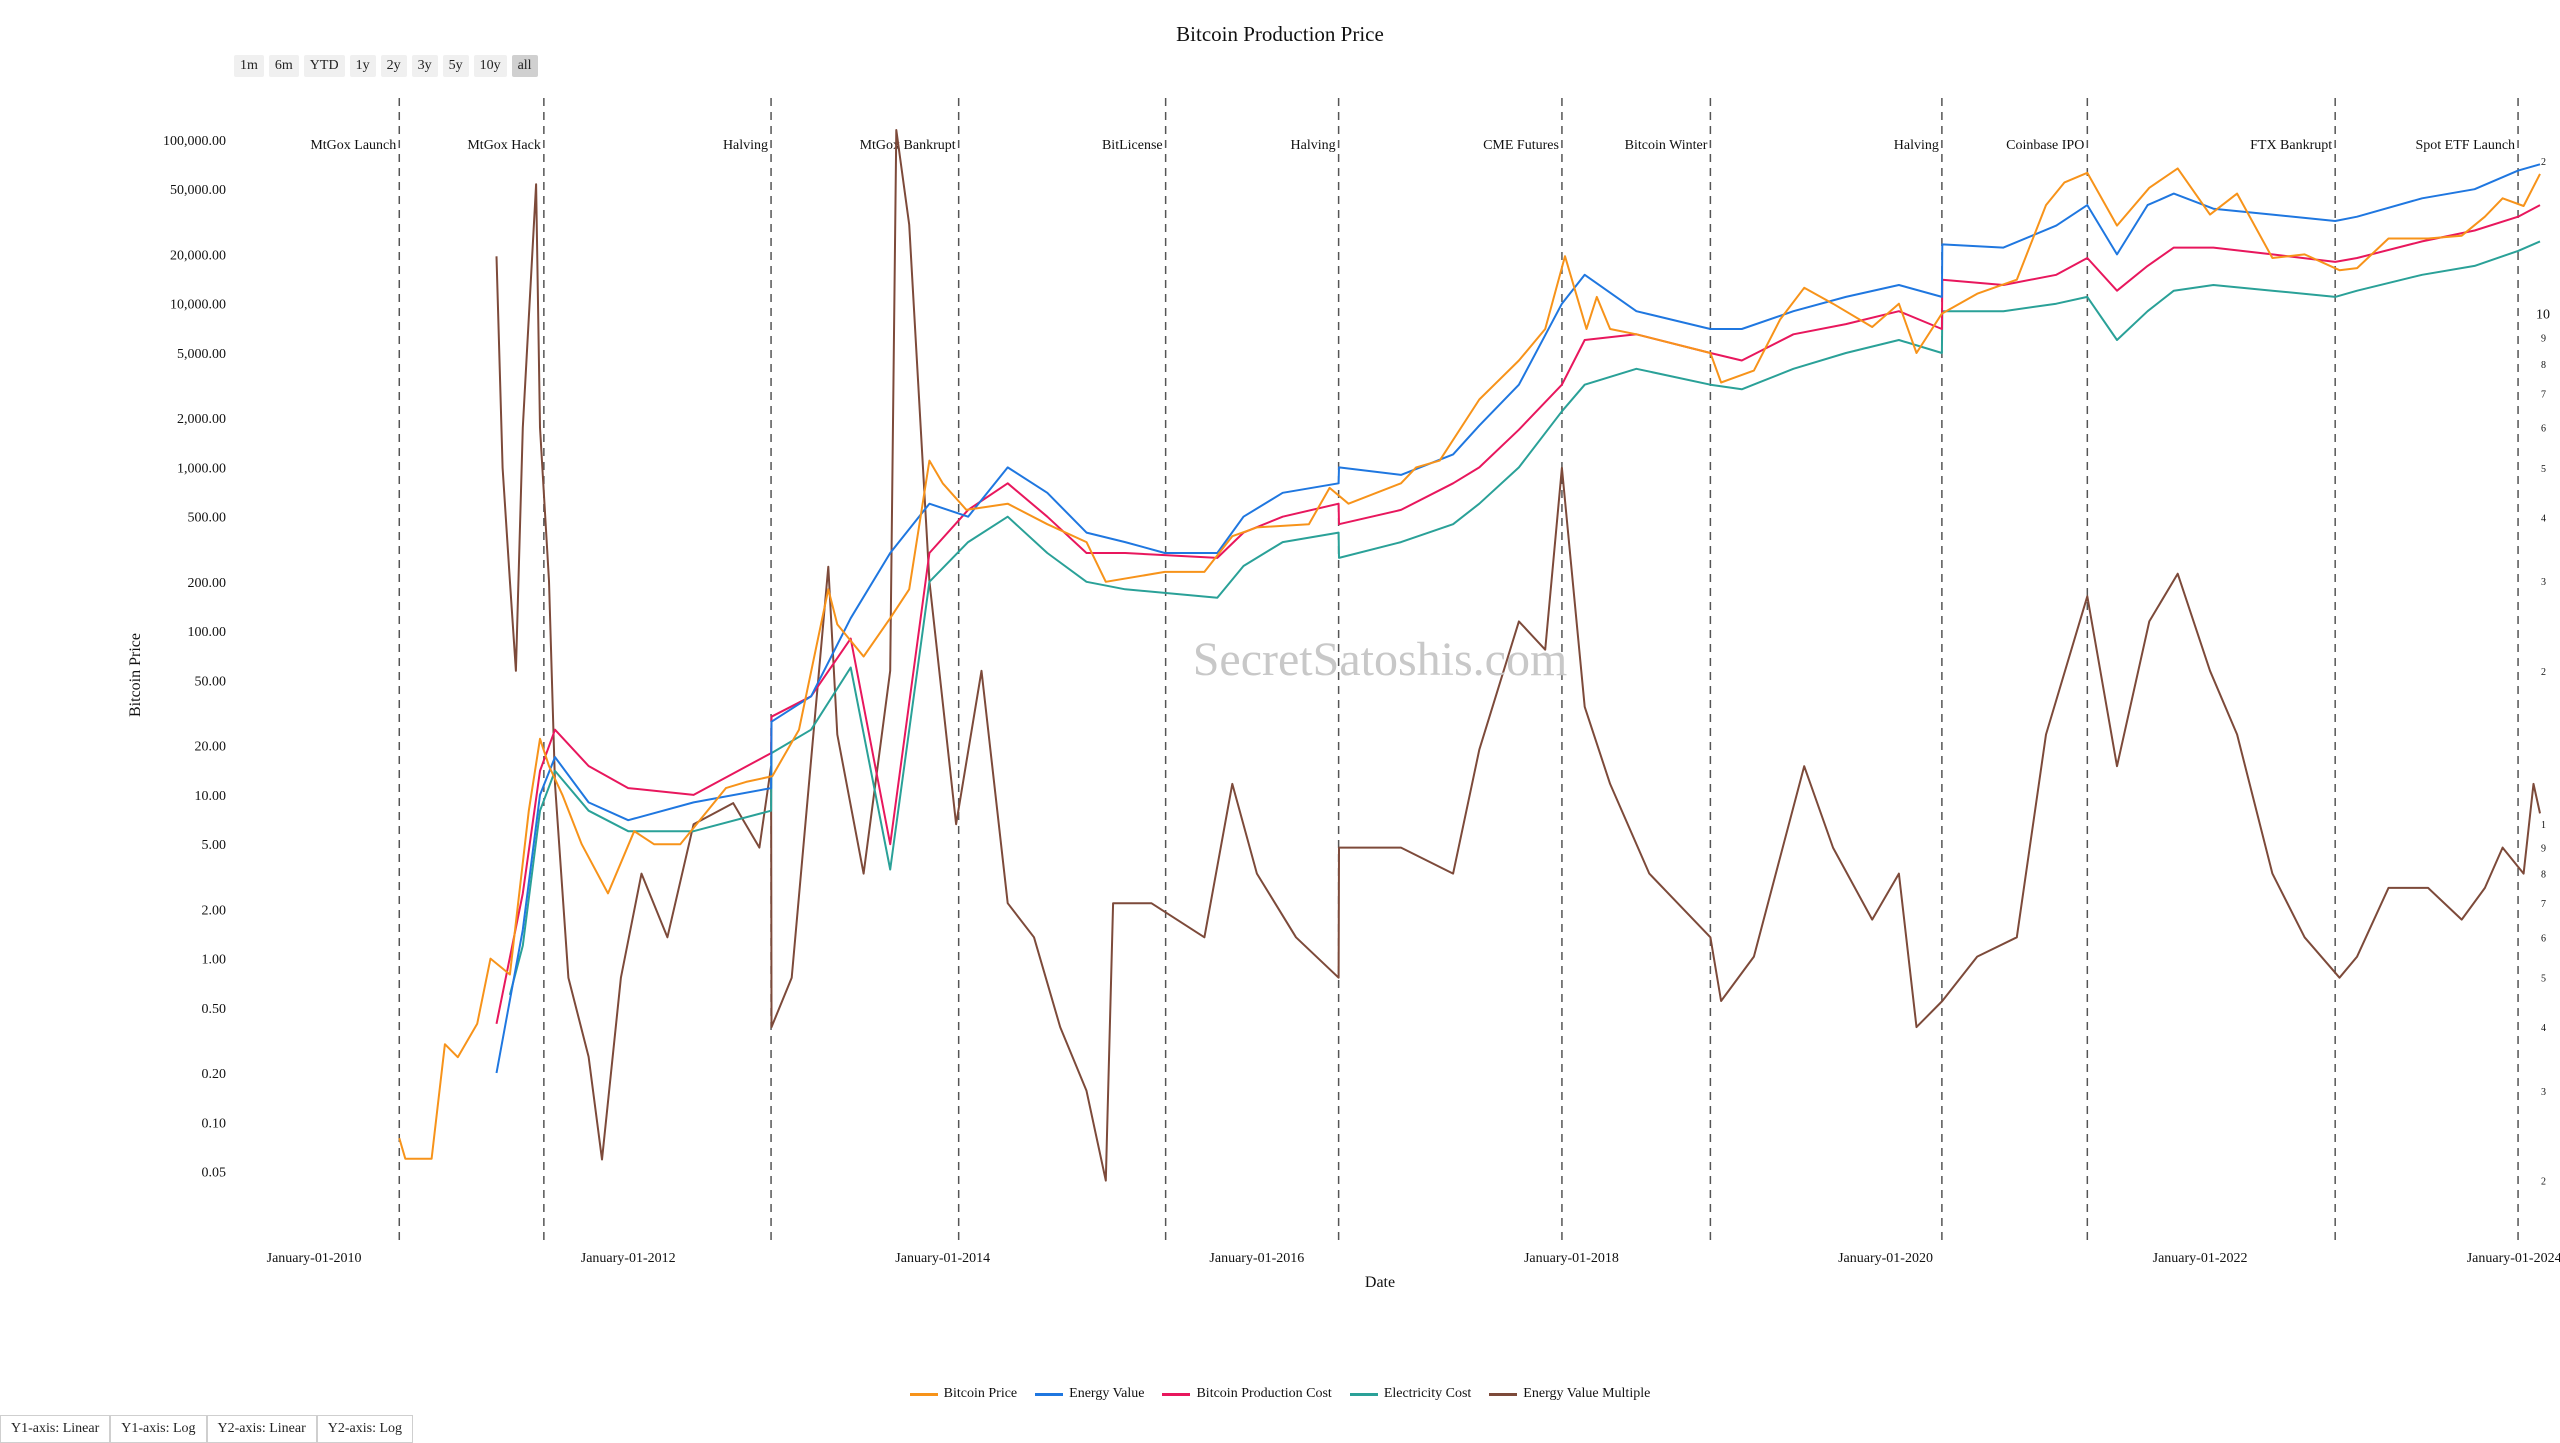 This screenshot has height=1443, width=2560. I want to click on y-tick-label: 0.20, so click(214, 1074).